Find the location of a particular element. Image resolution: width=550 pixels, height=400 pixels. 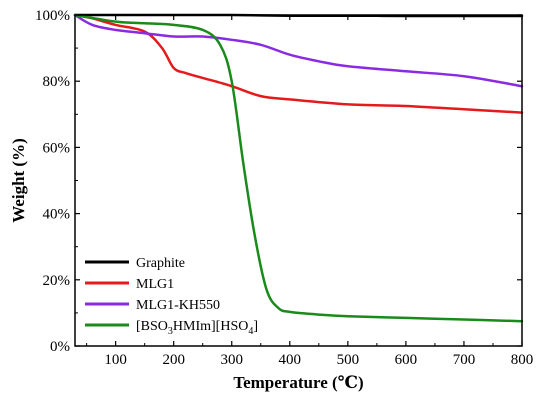

y-tick-label: 60% is located at coordinates (57, 148).